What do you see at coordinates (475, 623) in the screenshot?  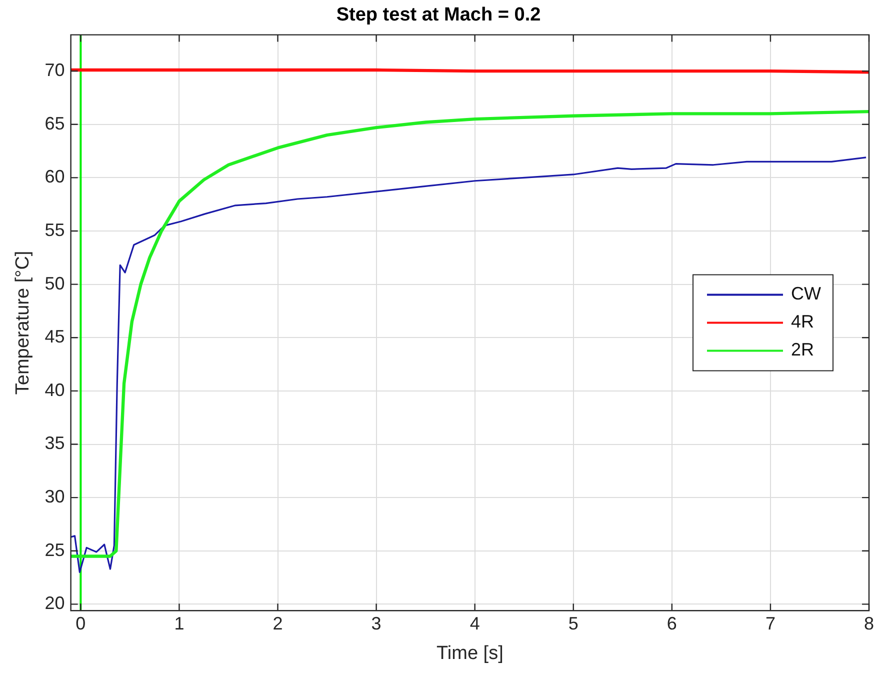 I see `x-tick-label: 4` at bounding box center [475, 623].